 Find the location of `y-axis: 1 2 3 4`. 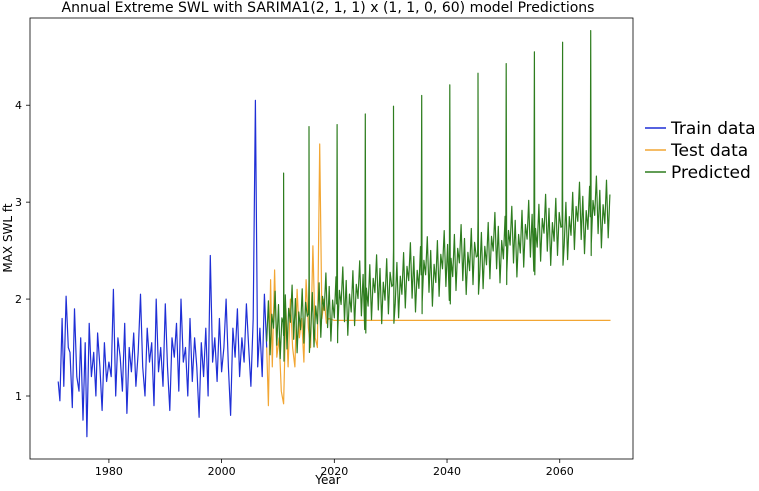

y-axis: 1 2 3 4 is located at coordinates (22, 251).